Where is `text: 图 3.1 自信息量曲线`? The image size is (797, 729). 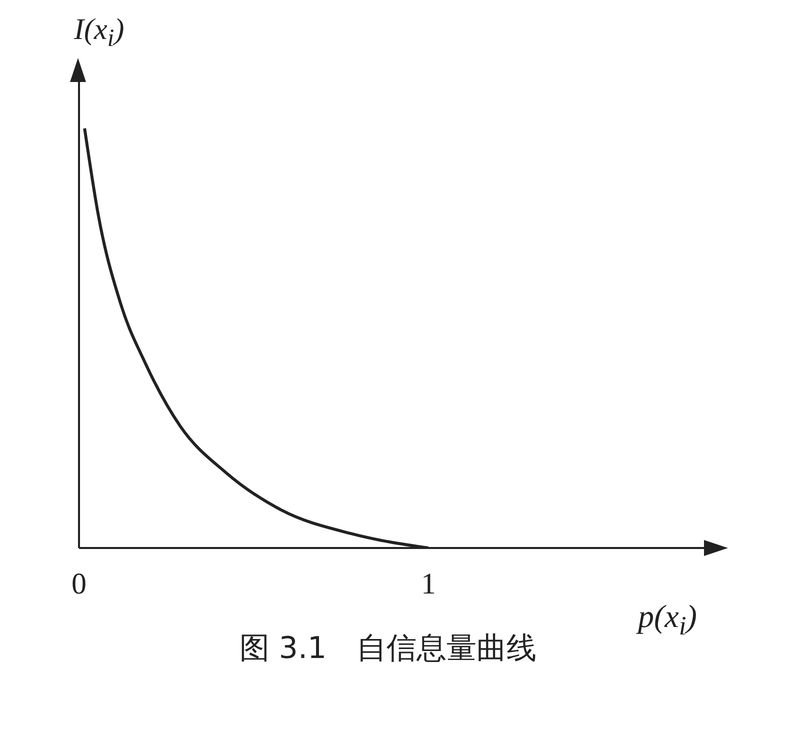
text: 图 3.1 自信息量曲线 is located at coordinates (388, 648).